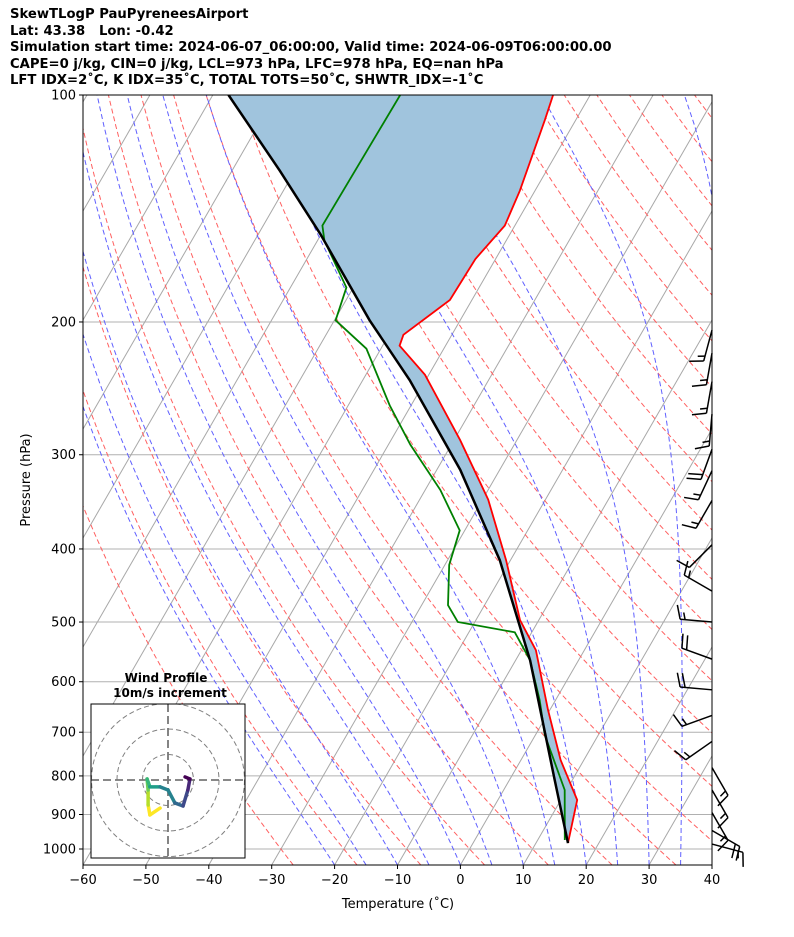  What do you see at coordinates (397, 904) in the screenshot?
I see `x-axis-label: Temperature (˚C)` at bounding box center [397, 904].